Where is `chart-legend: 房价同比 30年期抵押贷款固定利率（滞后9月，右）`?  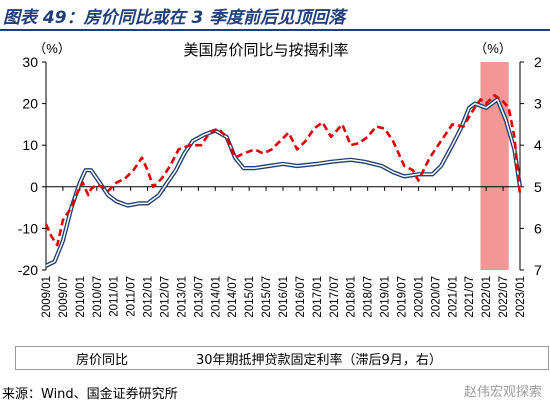
chart-legend: 房价同比 30年期抵押贷款固定利率（滞后9月，右） is located at coordinates (282, 358).